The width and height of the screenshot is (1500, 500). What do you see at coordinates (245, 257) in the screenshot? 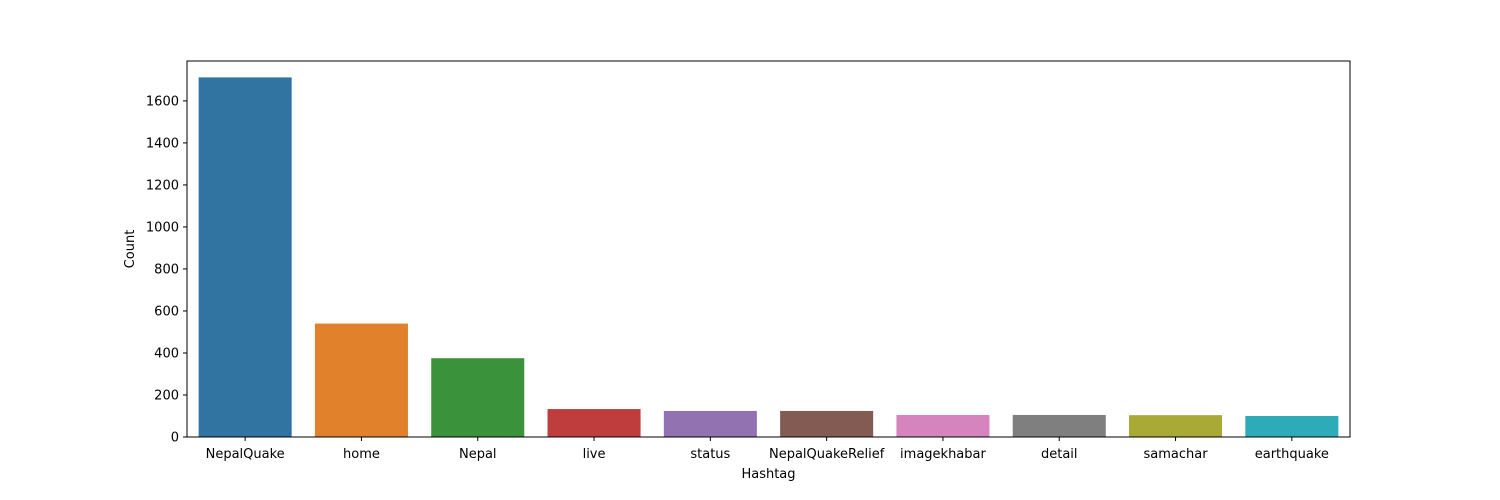
I see `bar-NepalQuake` at bounding box center [245, 257].